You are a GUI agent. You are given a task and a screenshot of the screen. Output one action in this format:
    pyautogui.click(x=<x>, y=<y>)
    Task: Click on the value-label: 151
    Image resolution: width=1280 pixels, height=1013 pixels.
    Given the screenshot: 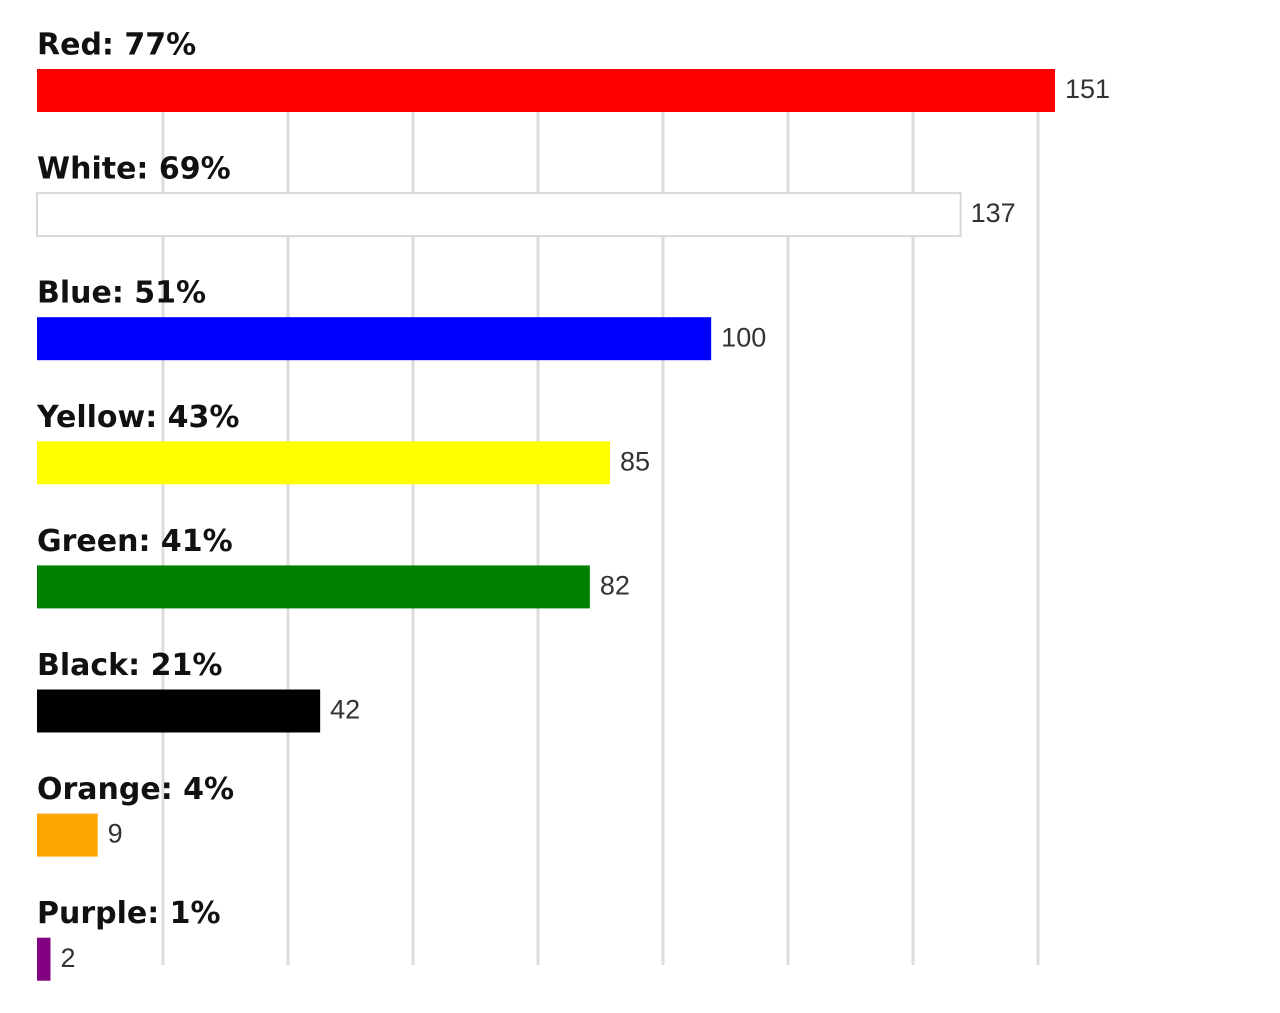 What is the action you would take?
    pyautogui.click(x=1087, y=89)
    